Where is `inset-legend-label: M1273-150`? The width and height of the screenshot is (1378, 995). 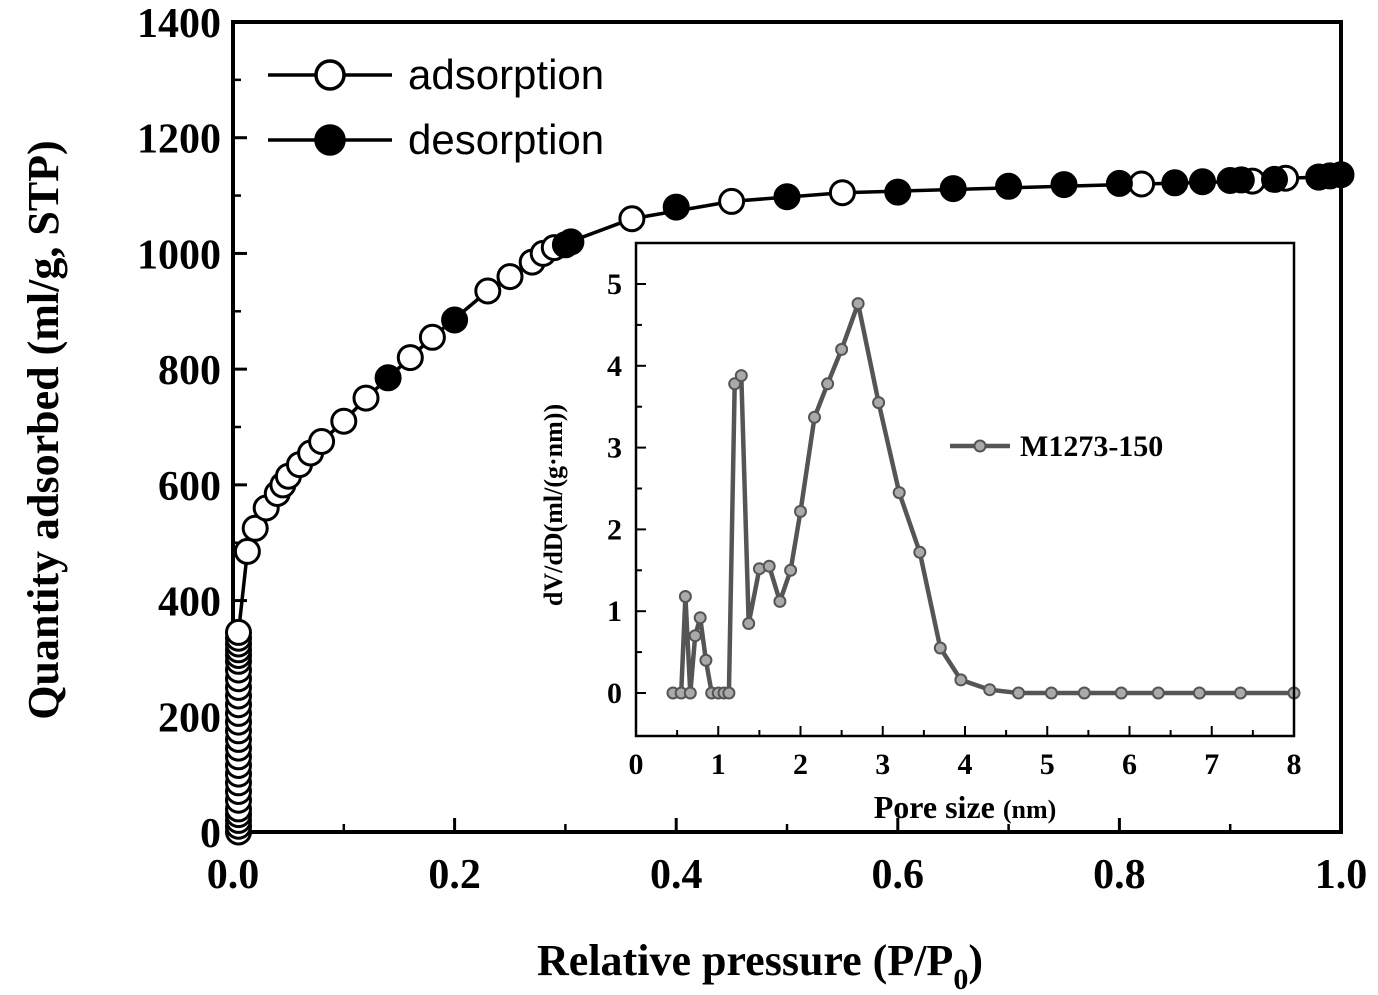
inset-legend-label: M1273-150 is located at coordinates (1091, 446).